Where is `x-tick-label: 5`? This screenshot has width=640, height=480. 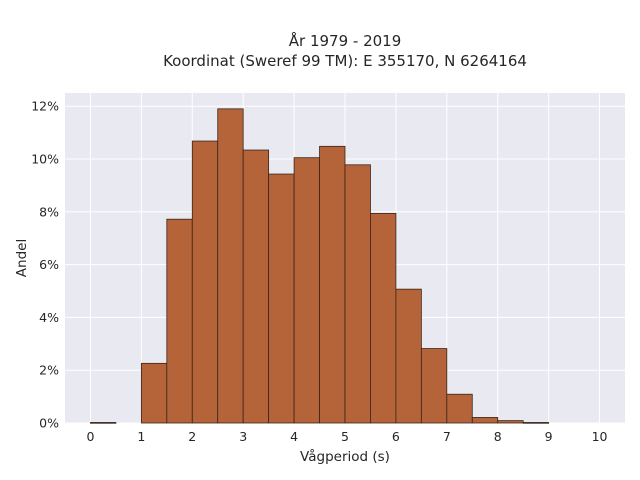
x-tick-label: 5 is located at coordinates (345, 436).